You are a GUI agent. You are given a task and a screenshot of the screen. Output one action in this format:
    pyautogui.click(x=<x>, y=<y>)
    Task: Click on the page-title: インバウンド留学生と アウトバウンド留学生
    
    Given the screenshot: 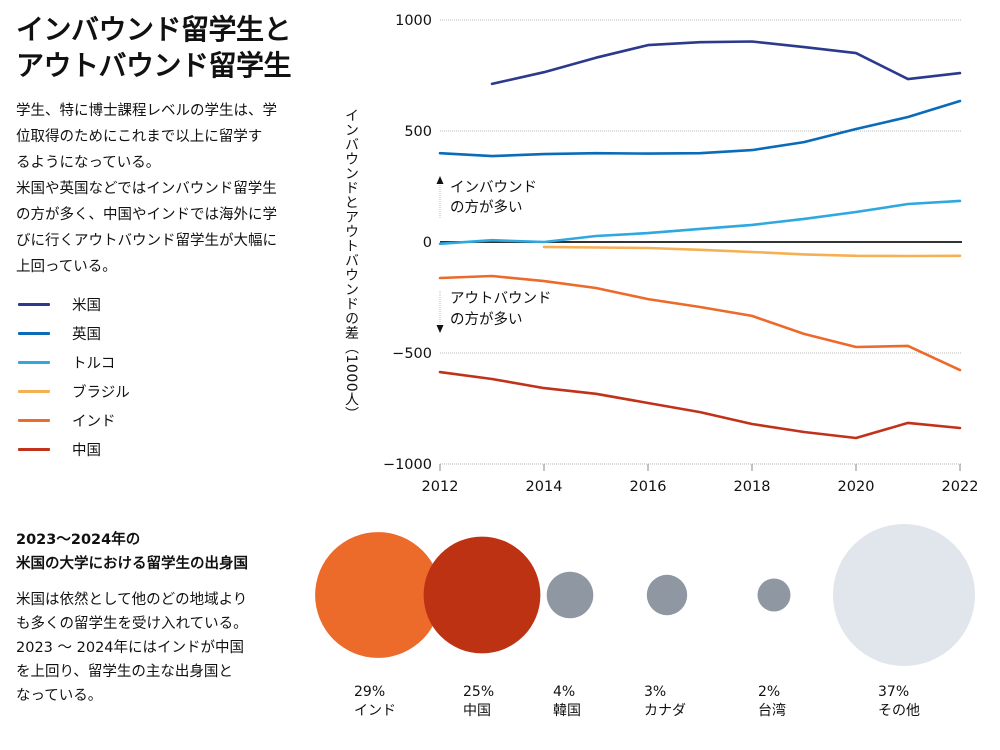 What is the action you would take?
    pyautogui.click(x=176, y=48)
    